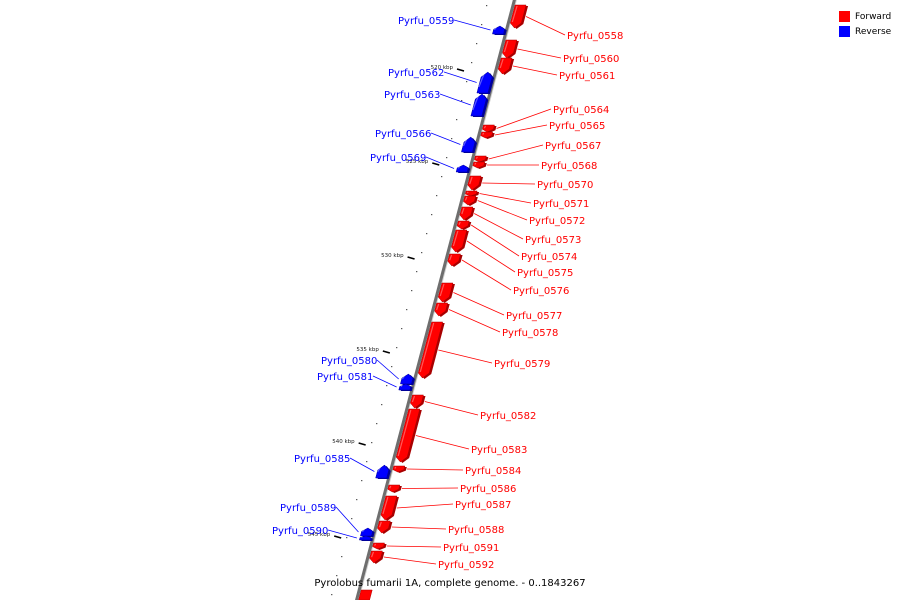 This screenshot has width=900, height=600. I want to click on gene-label-pyrfu_0581: Pyrfu_0581, so click(345, 377).